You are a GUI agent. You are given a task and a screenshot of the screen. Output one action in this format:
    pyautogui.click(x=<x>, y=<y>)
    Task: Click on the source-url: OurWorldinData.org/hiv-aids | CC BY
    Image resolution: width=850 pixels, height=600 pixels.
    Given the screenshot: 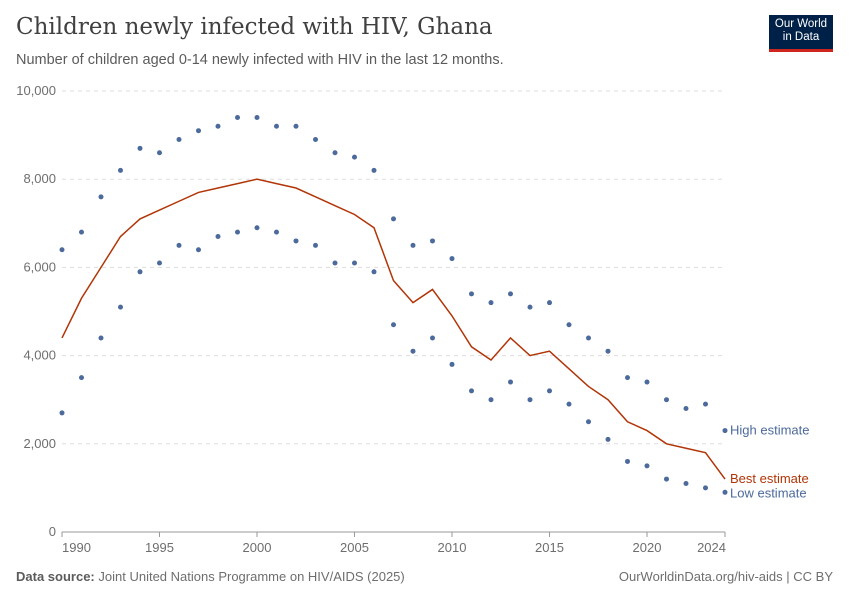 What is the action you would take?
    pyautogui.click(x=725, y=576)
    